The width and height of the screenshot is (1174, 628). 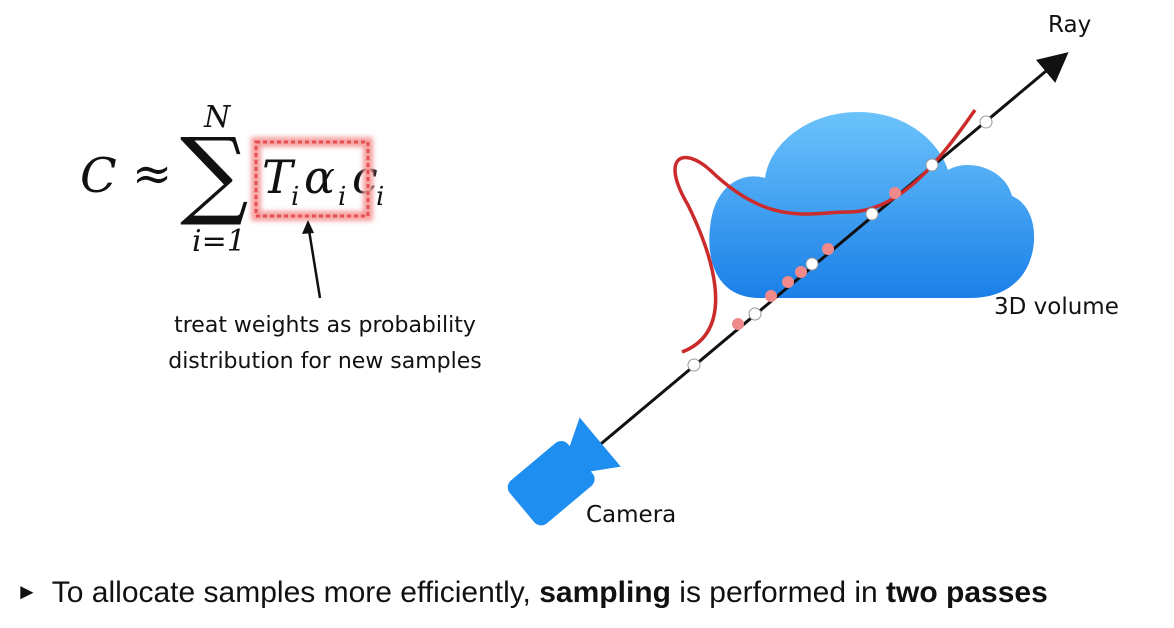 What do you see at coordinates (295, 592) in the screenshot?
I see `bullet-text-before: To allocate samples more efficiently,` at bounding box center [295, 592].